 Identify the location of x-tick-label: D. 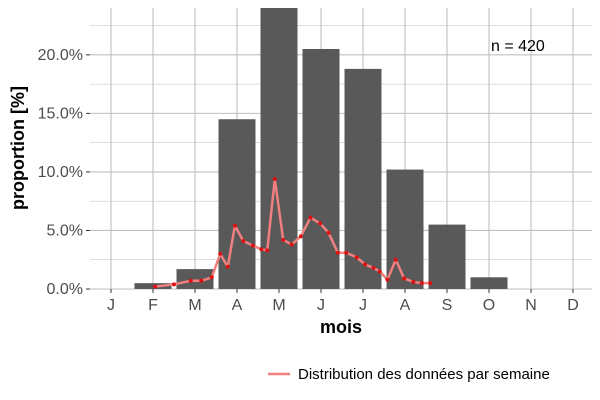
(573, 305).